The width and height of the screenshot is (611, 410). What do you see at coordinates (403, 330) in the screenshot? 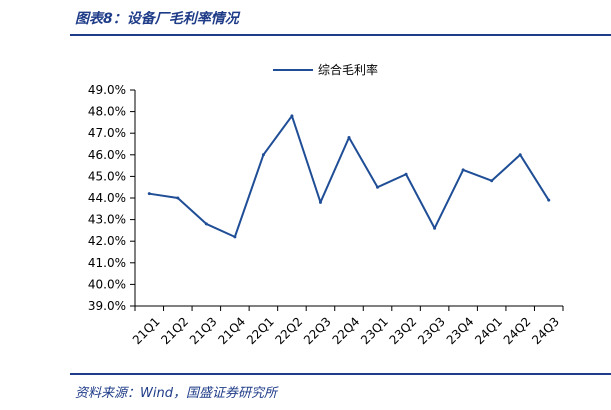
I see `x-tick-label: 23Q2` at bounding box center [403, 330].